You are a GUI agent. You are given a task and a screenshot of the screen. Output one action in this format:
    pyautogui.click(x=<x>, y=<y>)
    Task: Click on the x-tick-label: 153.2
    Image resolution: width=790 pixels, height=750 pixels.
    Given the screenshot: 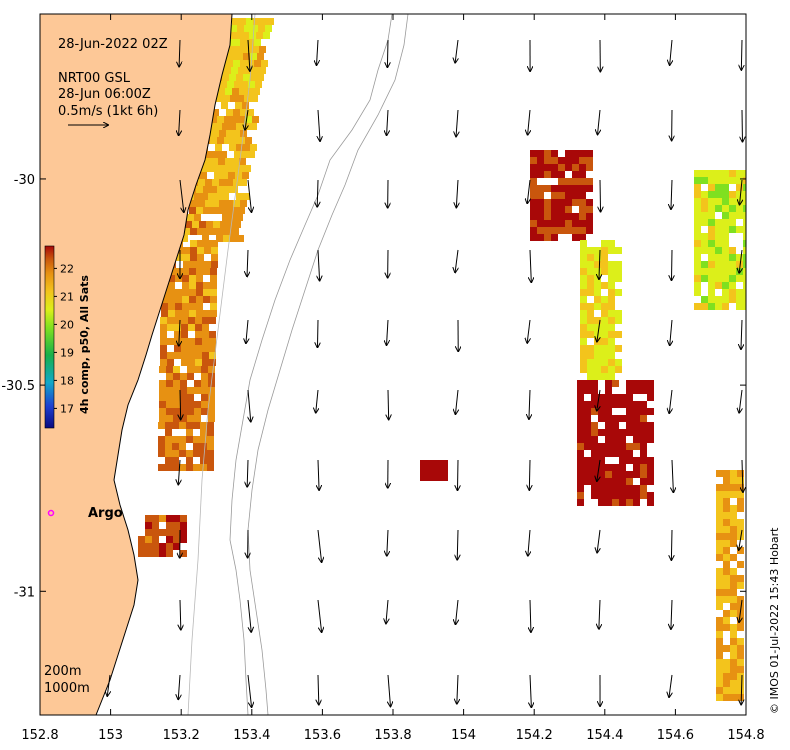 What is the action you would take?
    pyautogui.click(x=181, y=735)
    